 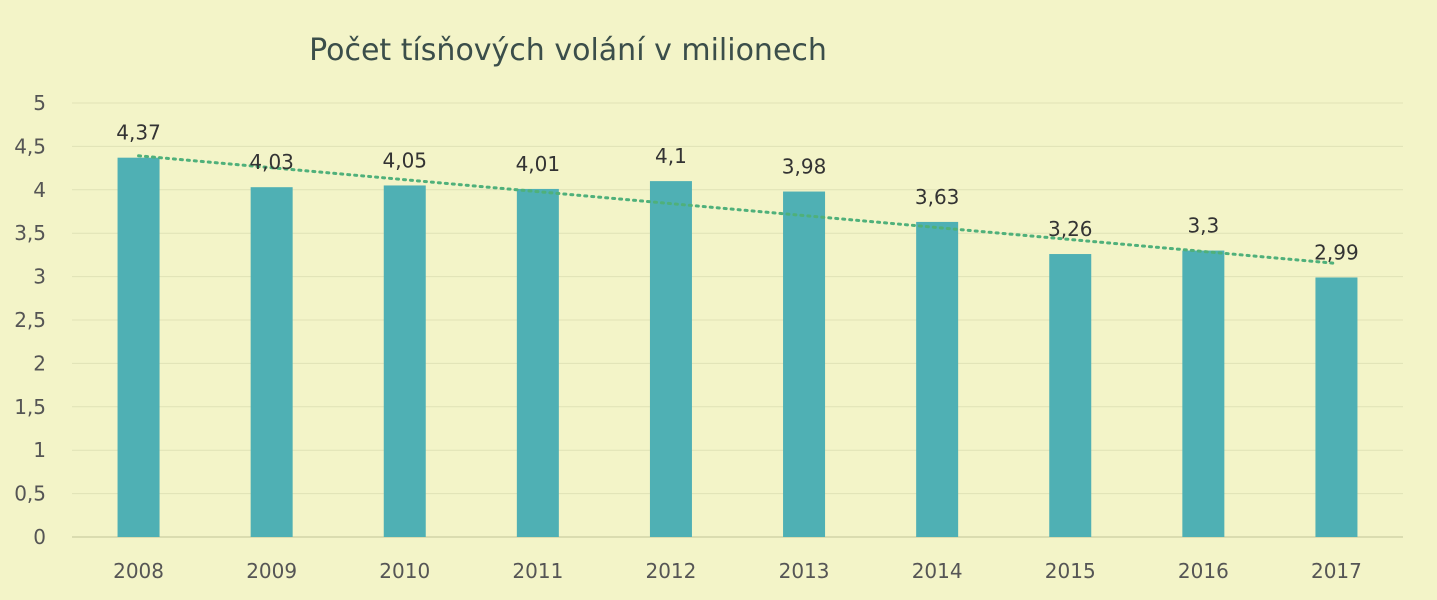 I want to click on data-label: 4,37, so click(x=138, y=133).